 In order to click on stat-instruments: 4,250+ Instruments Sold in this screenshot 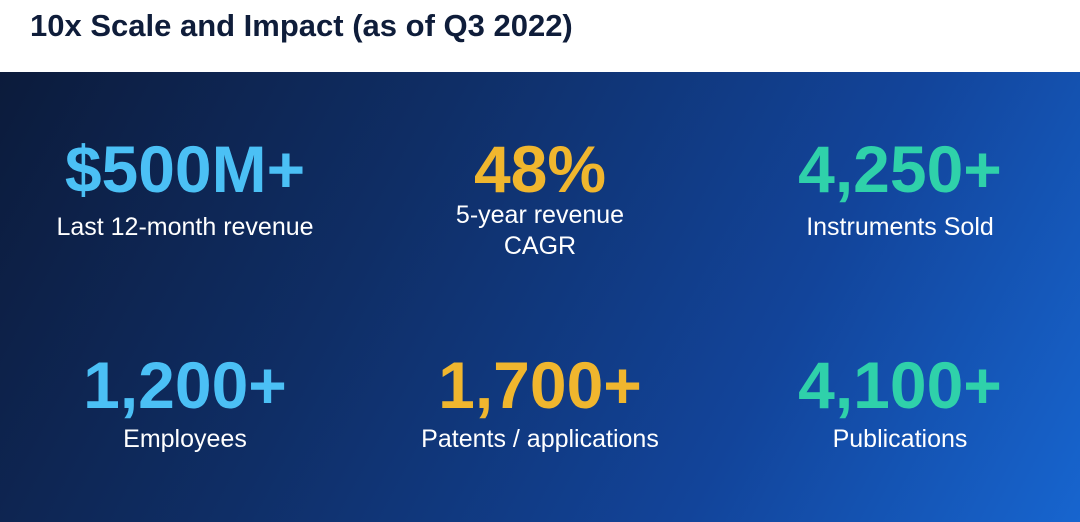, I will do `click(900, 188)`.